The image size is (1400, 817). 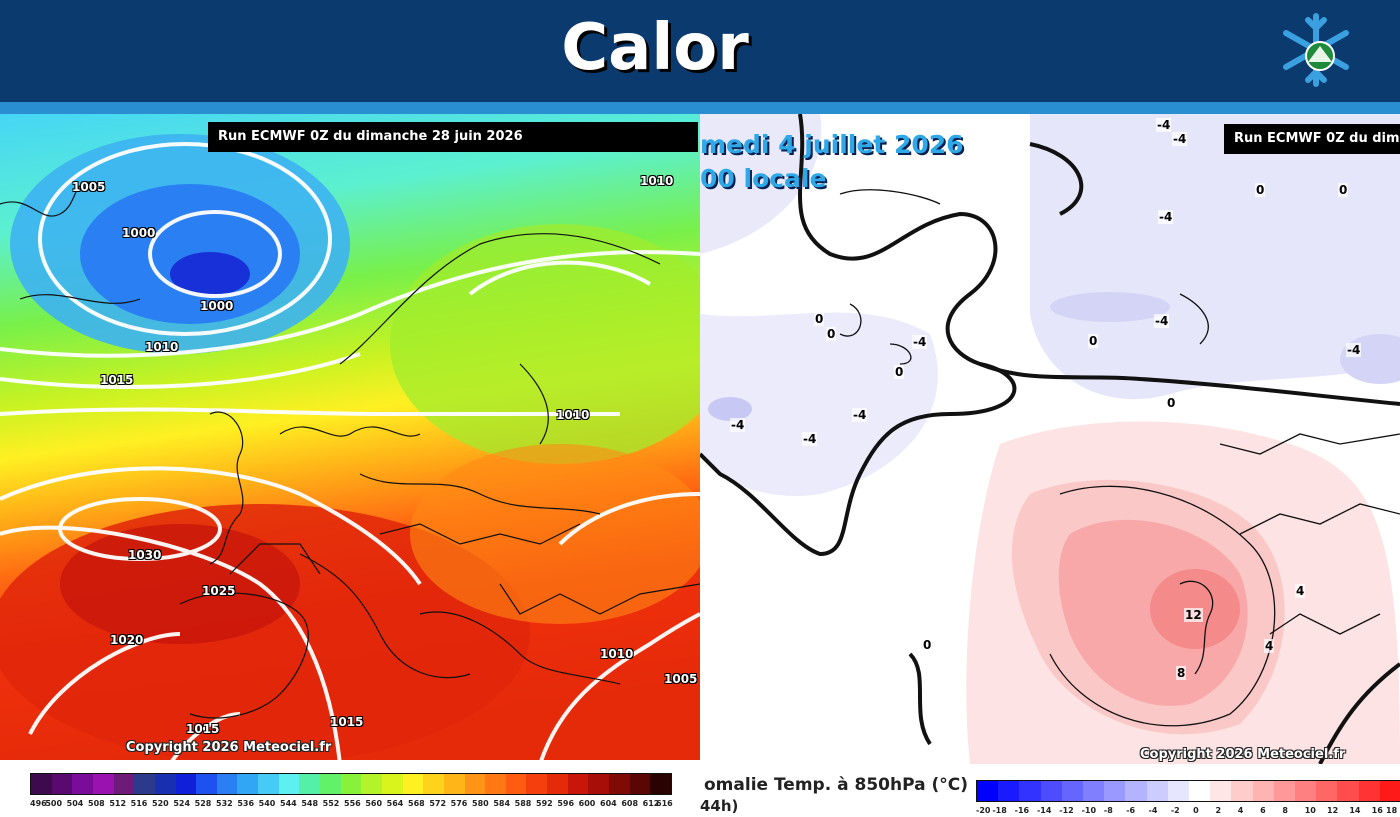 I want to click on map-caption-line1: omalie Temp. à 850hPa (°C), so click(x=836, y=785).